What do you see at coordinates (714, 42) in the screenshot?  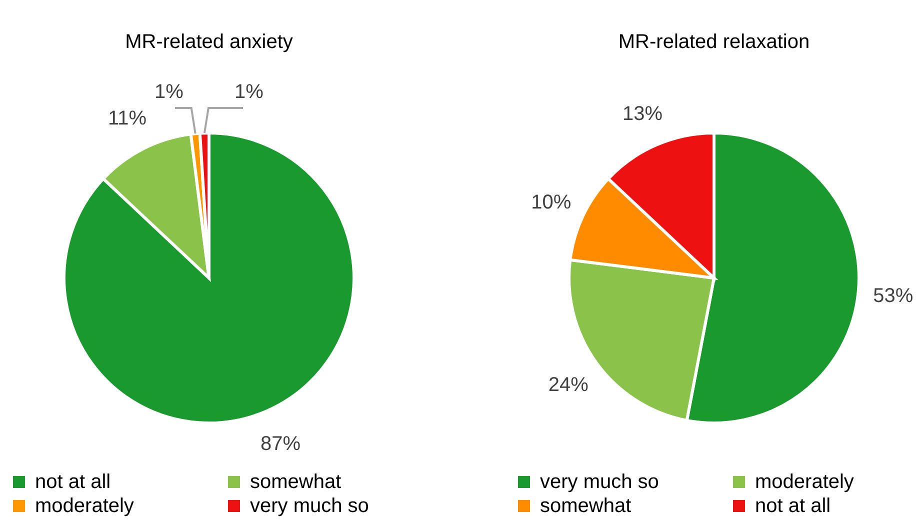 I see `chart-title: MR-related relaxation` at bounding box center [714, 42].